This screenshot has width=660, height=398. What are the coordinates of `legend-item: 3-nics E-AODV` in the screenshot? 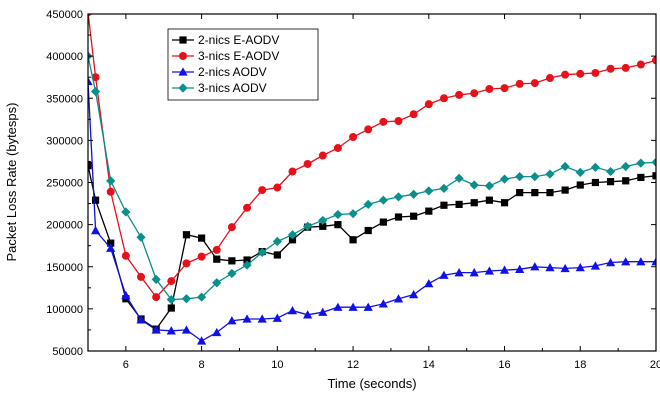 It's located at (225, 56).